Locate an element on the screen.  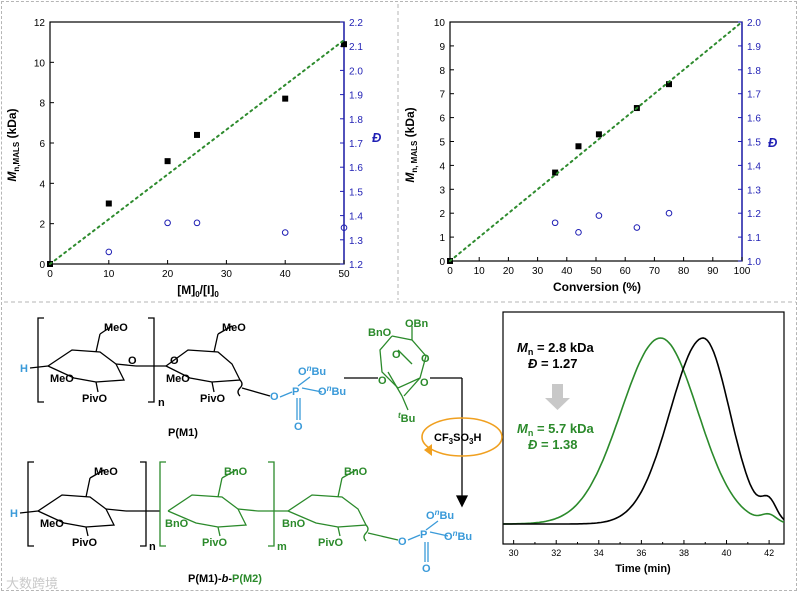
gpc-xtick-label: 42 is located at coordinates (769, 553).